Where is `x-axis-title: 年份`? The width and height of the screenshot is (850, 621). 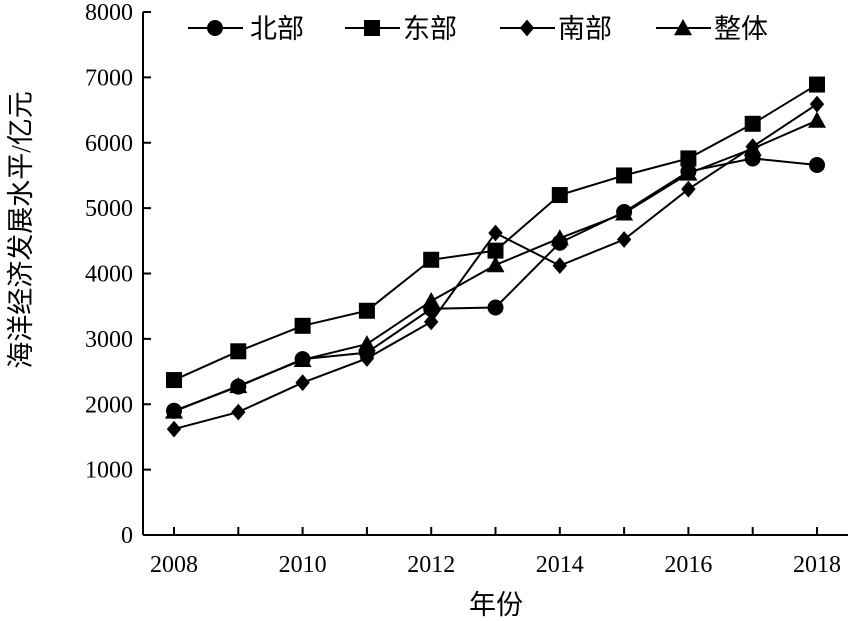
x-axis-title: 年份 is located at coordinates (496, 605).